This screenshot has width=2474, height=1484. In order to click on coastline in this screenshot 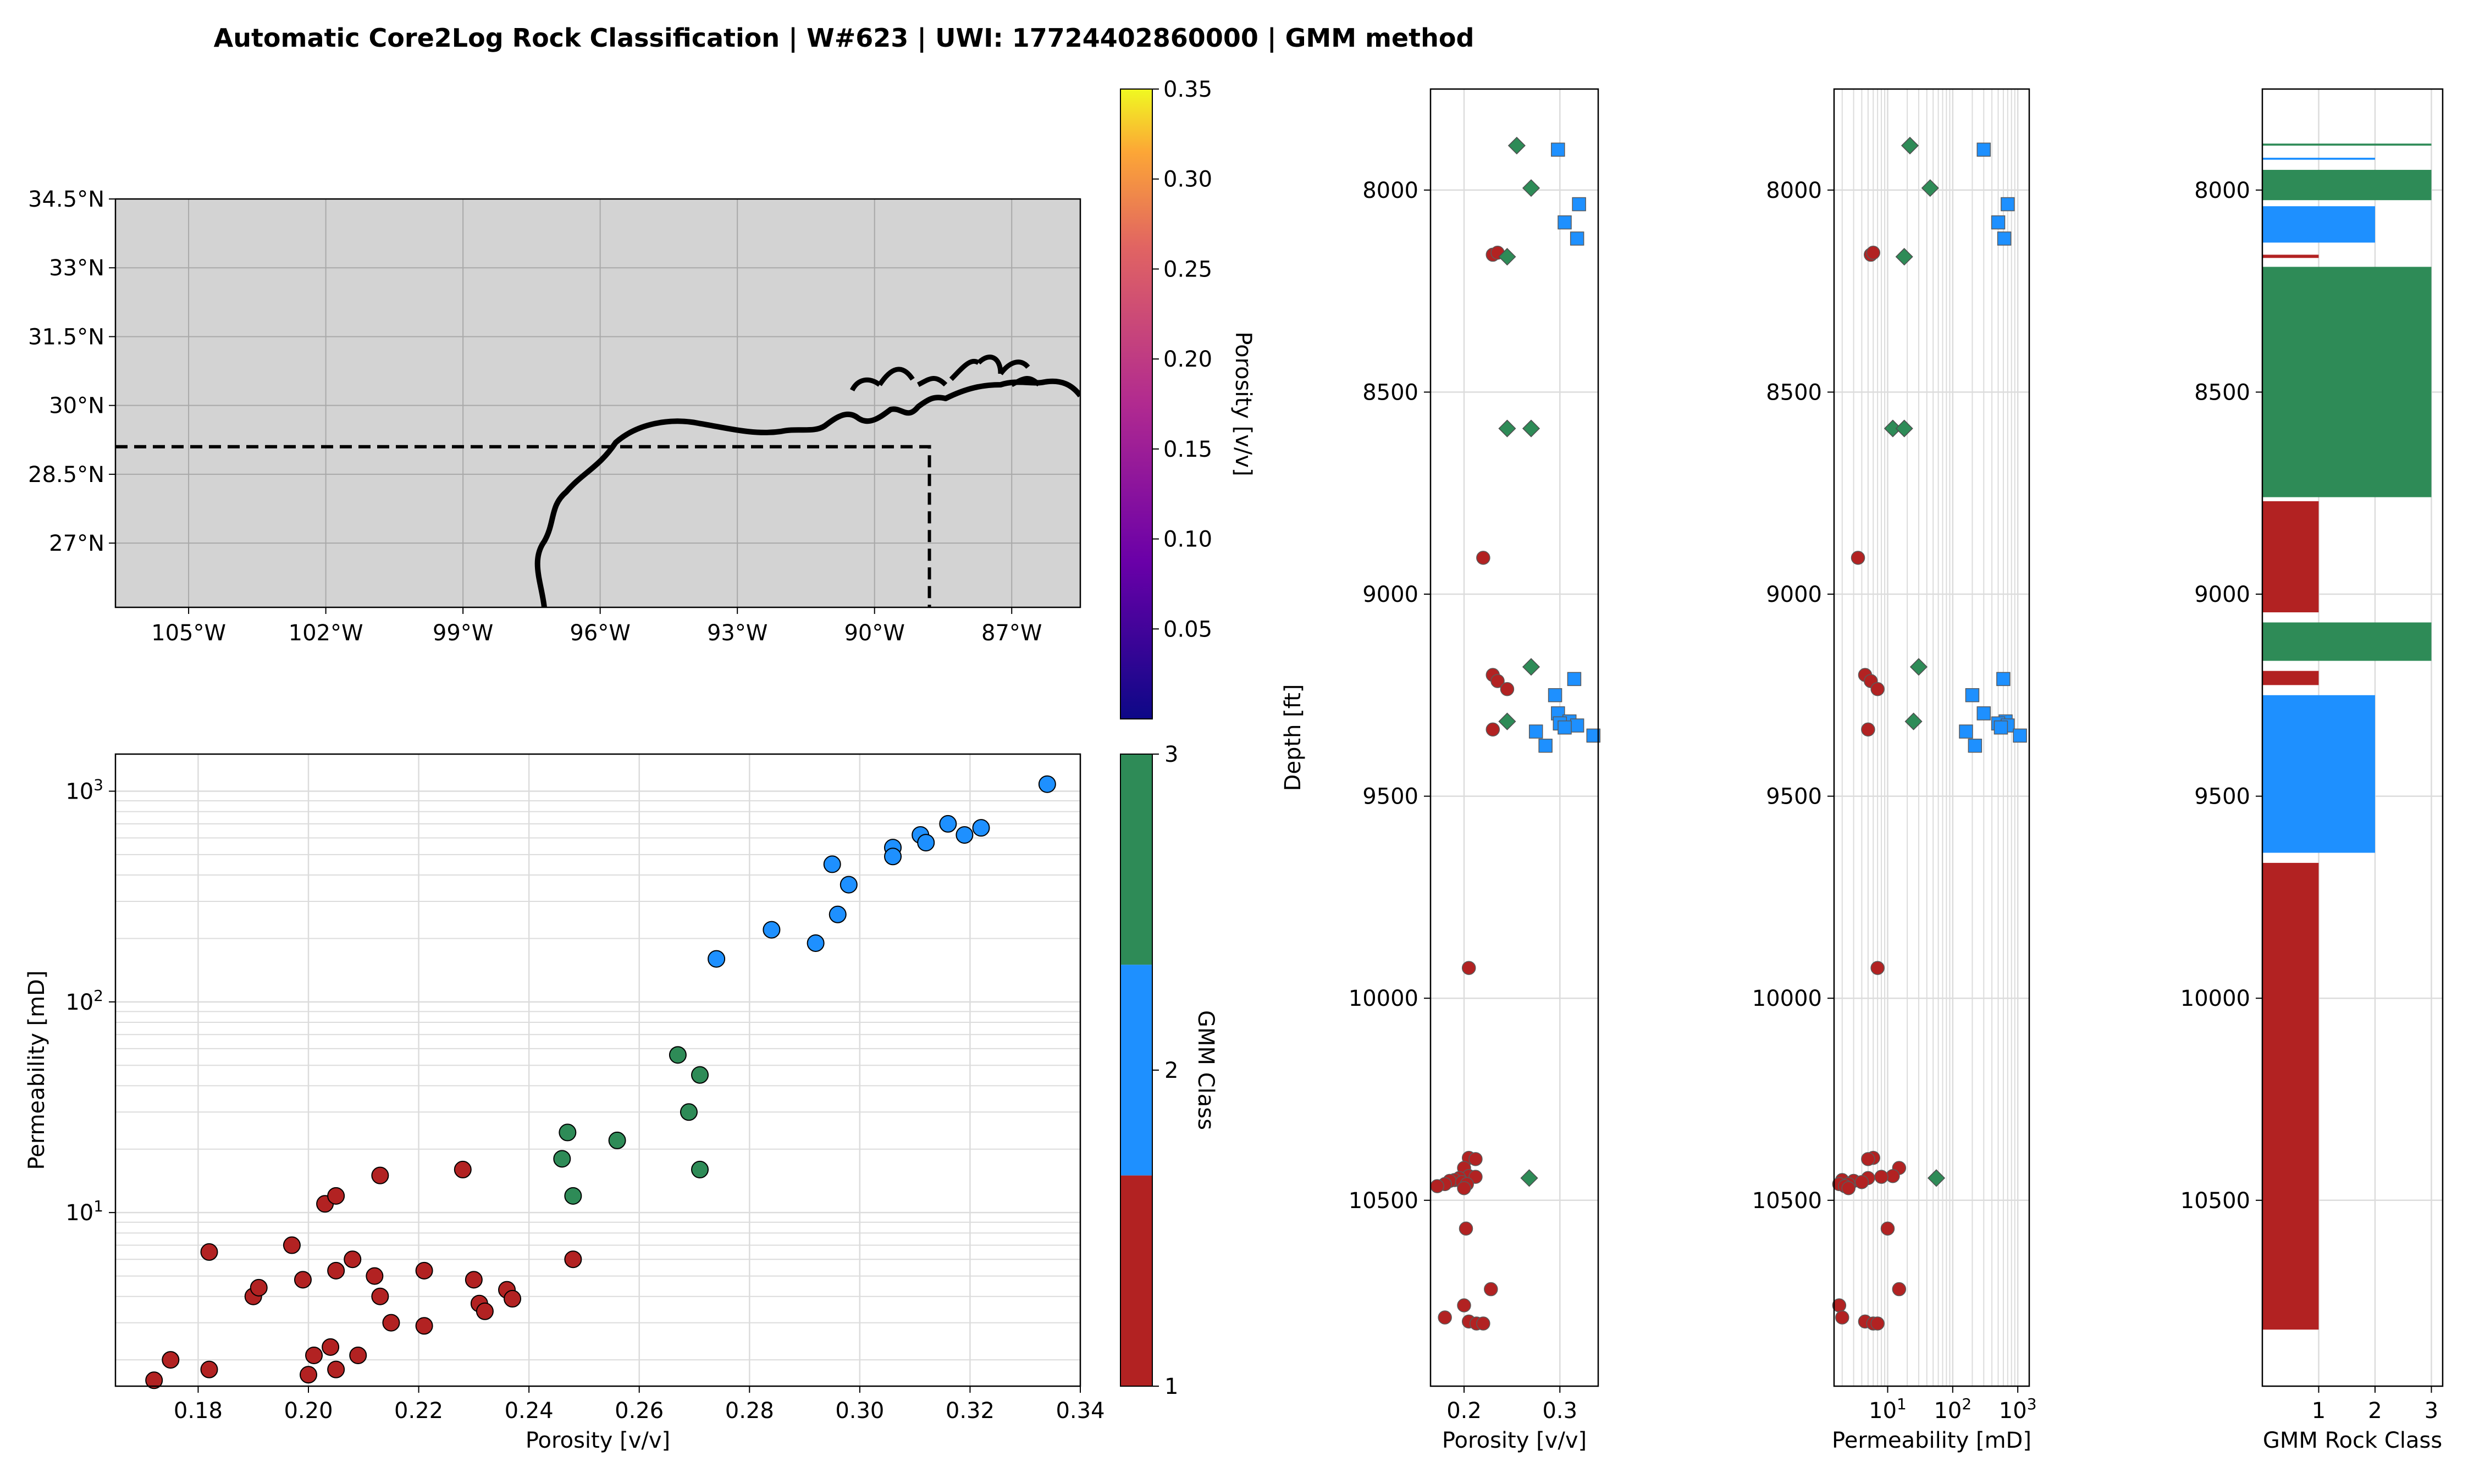, I will do `click(807, 492)`.